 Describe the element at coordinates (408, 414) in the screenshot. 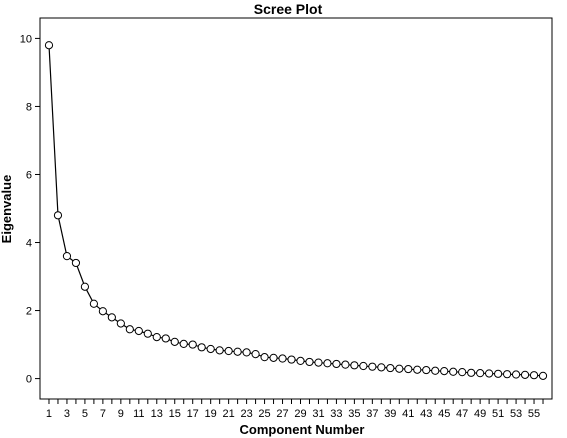

I see `x-tick-label: 41` at that location.